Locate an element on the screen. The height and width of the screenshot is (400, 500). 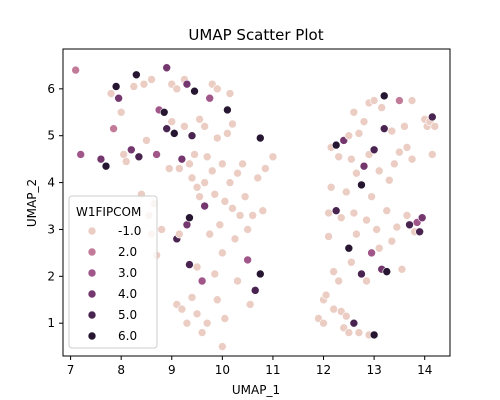
legend-label: 5.0 is located at coordinates (127, 315).